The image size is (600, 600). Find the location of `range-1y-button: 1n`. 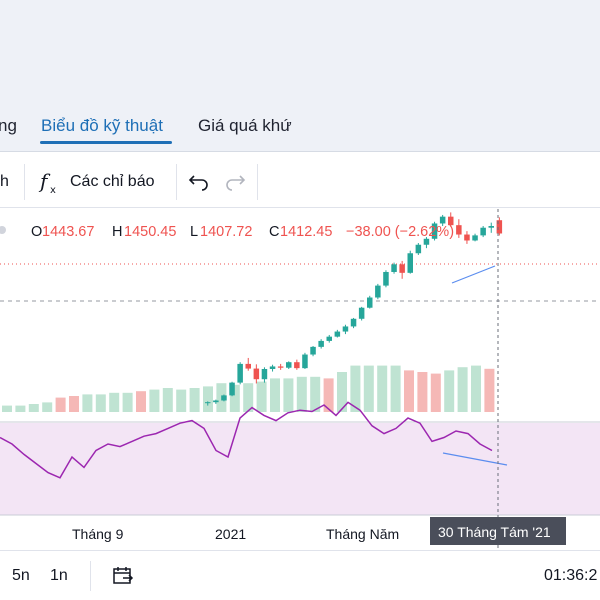

range-1y-button: 1n is located at coordinates (59, 575).